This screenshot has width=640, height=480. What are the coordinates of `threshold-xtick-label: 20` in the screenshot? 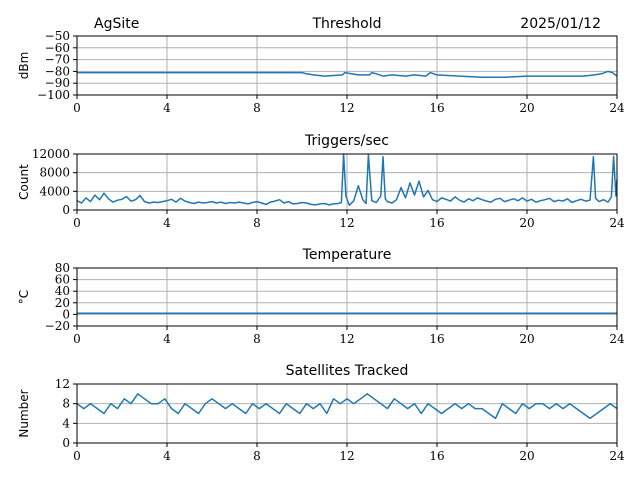 It's located at (526, 108).